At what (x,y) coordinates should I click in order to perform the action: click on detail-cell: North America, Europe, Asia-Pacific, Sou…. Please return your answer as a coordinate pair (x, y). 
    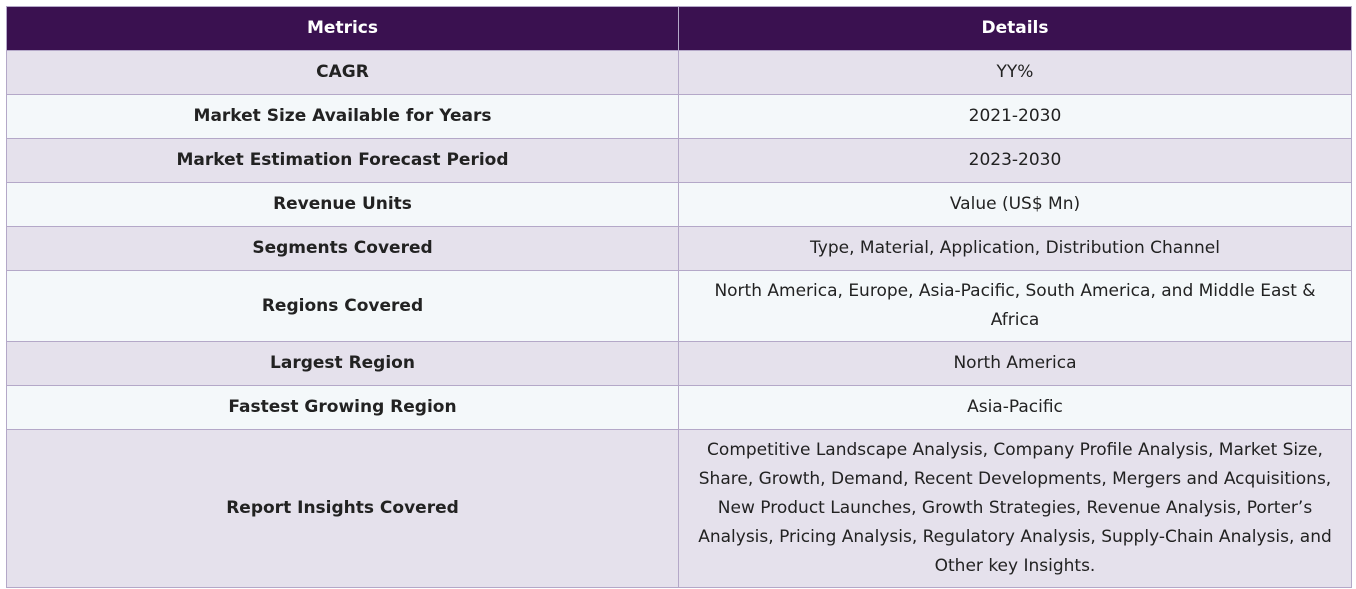
    Looking at the image, I should click on (1015, 306).